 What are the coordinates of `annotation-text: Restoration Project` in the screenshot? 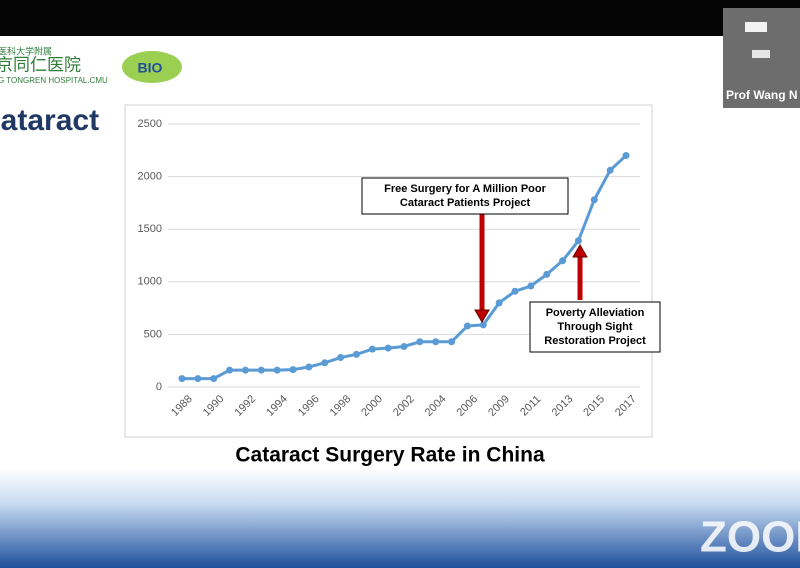 It's located at (595, 341).